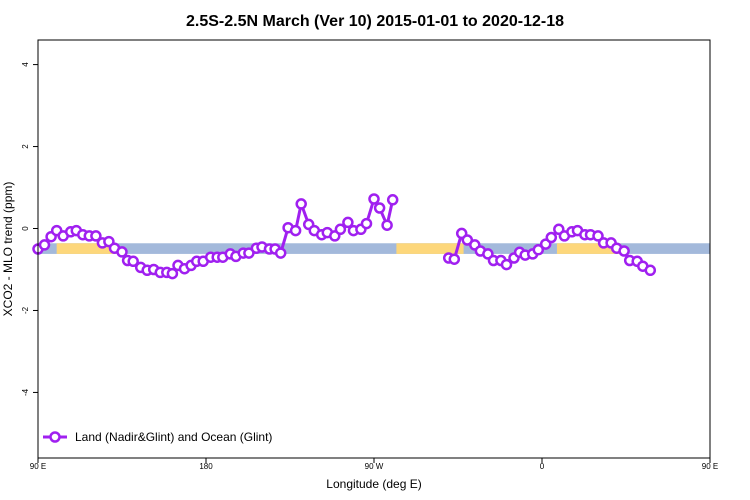  I want to click on x-tick-label: 90 W, so click(374, 466).